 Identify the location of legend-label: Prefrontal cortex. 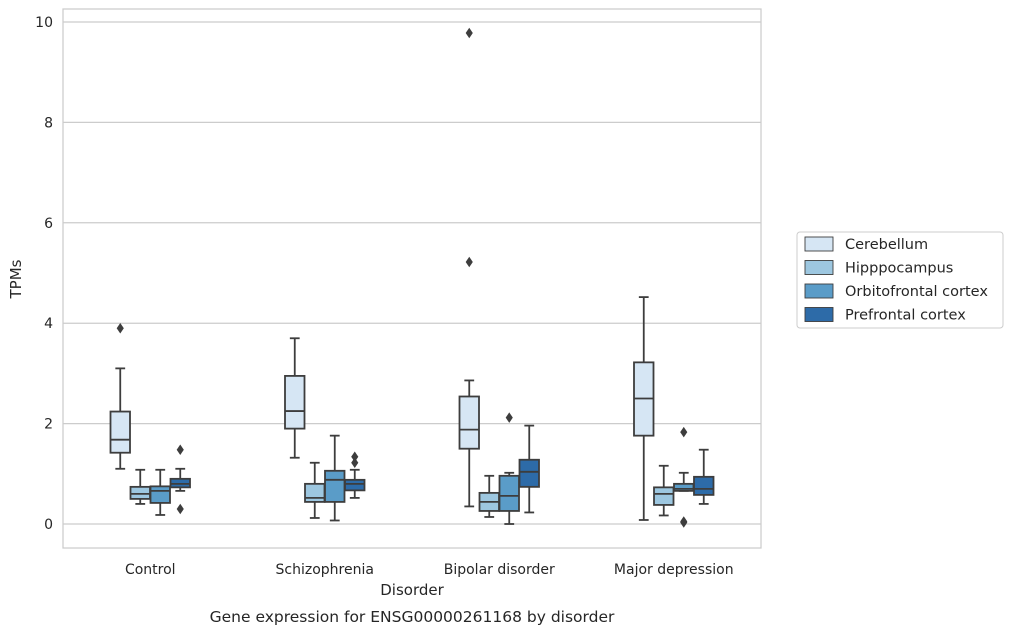
(905, 316).